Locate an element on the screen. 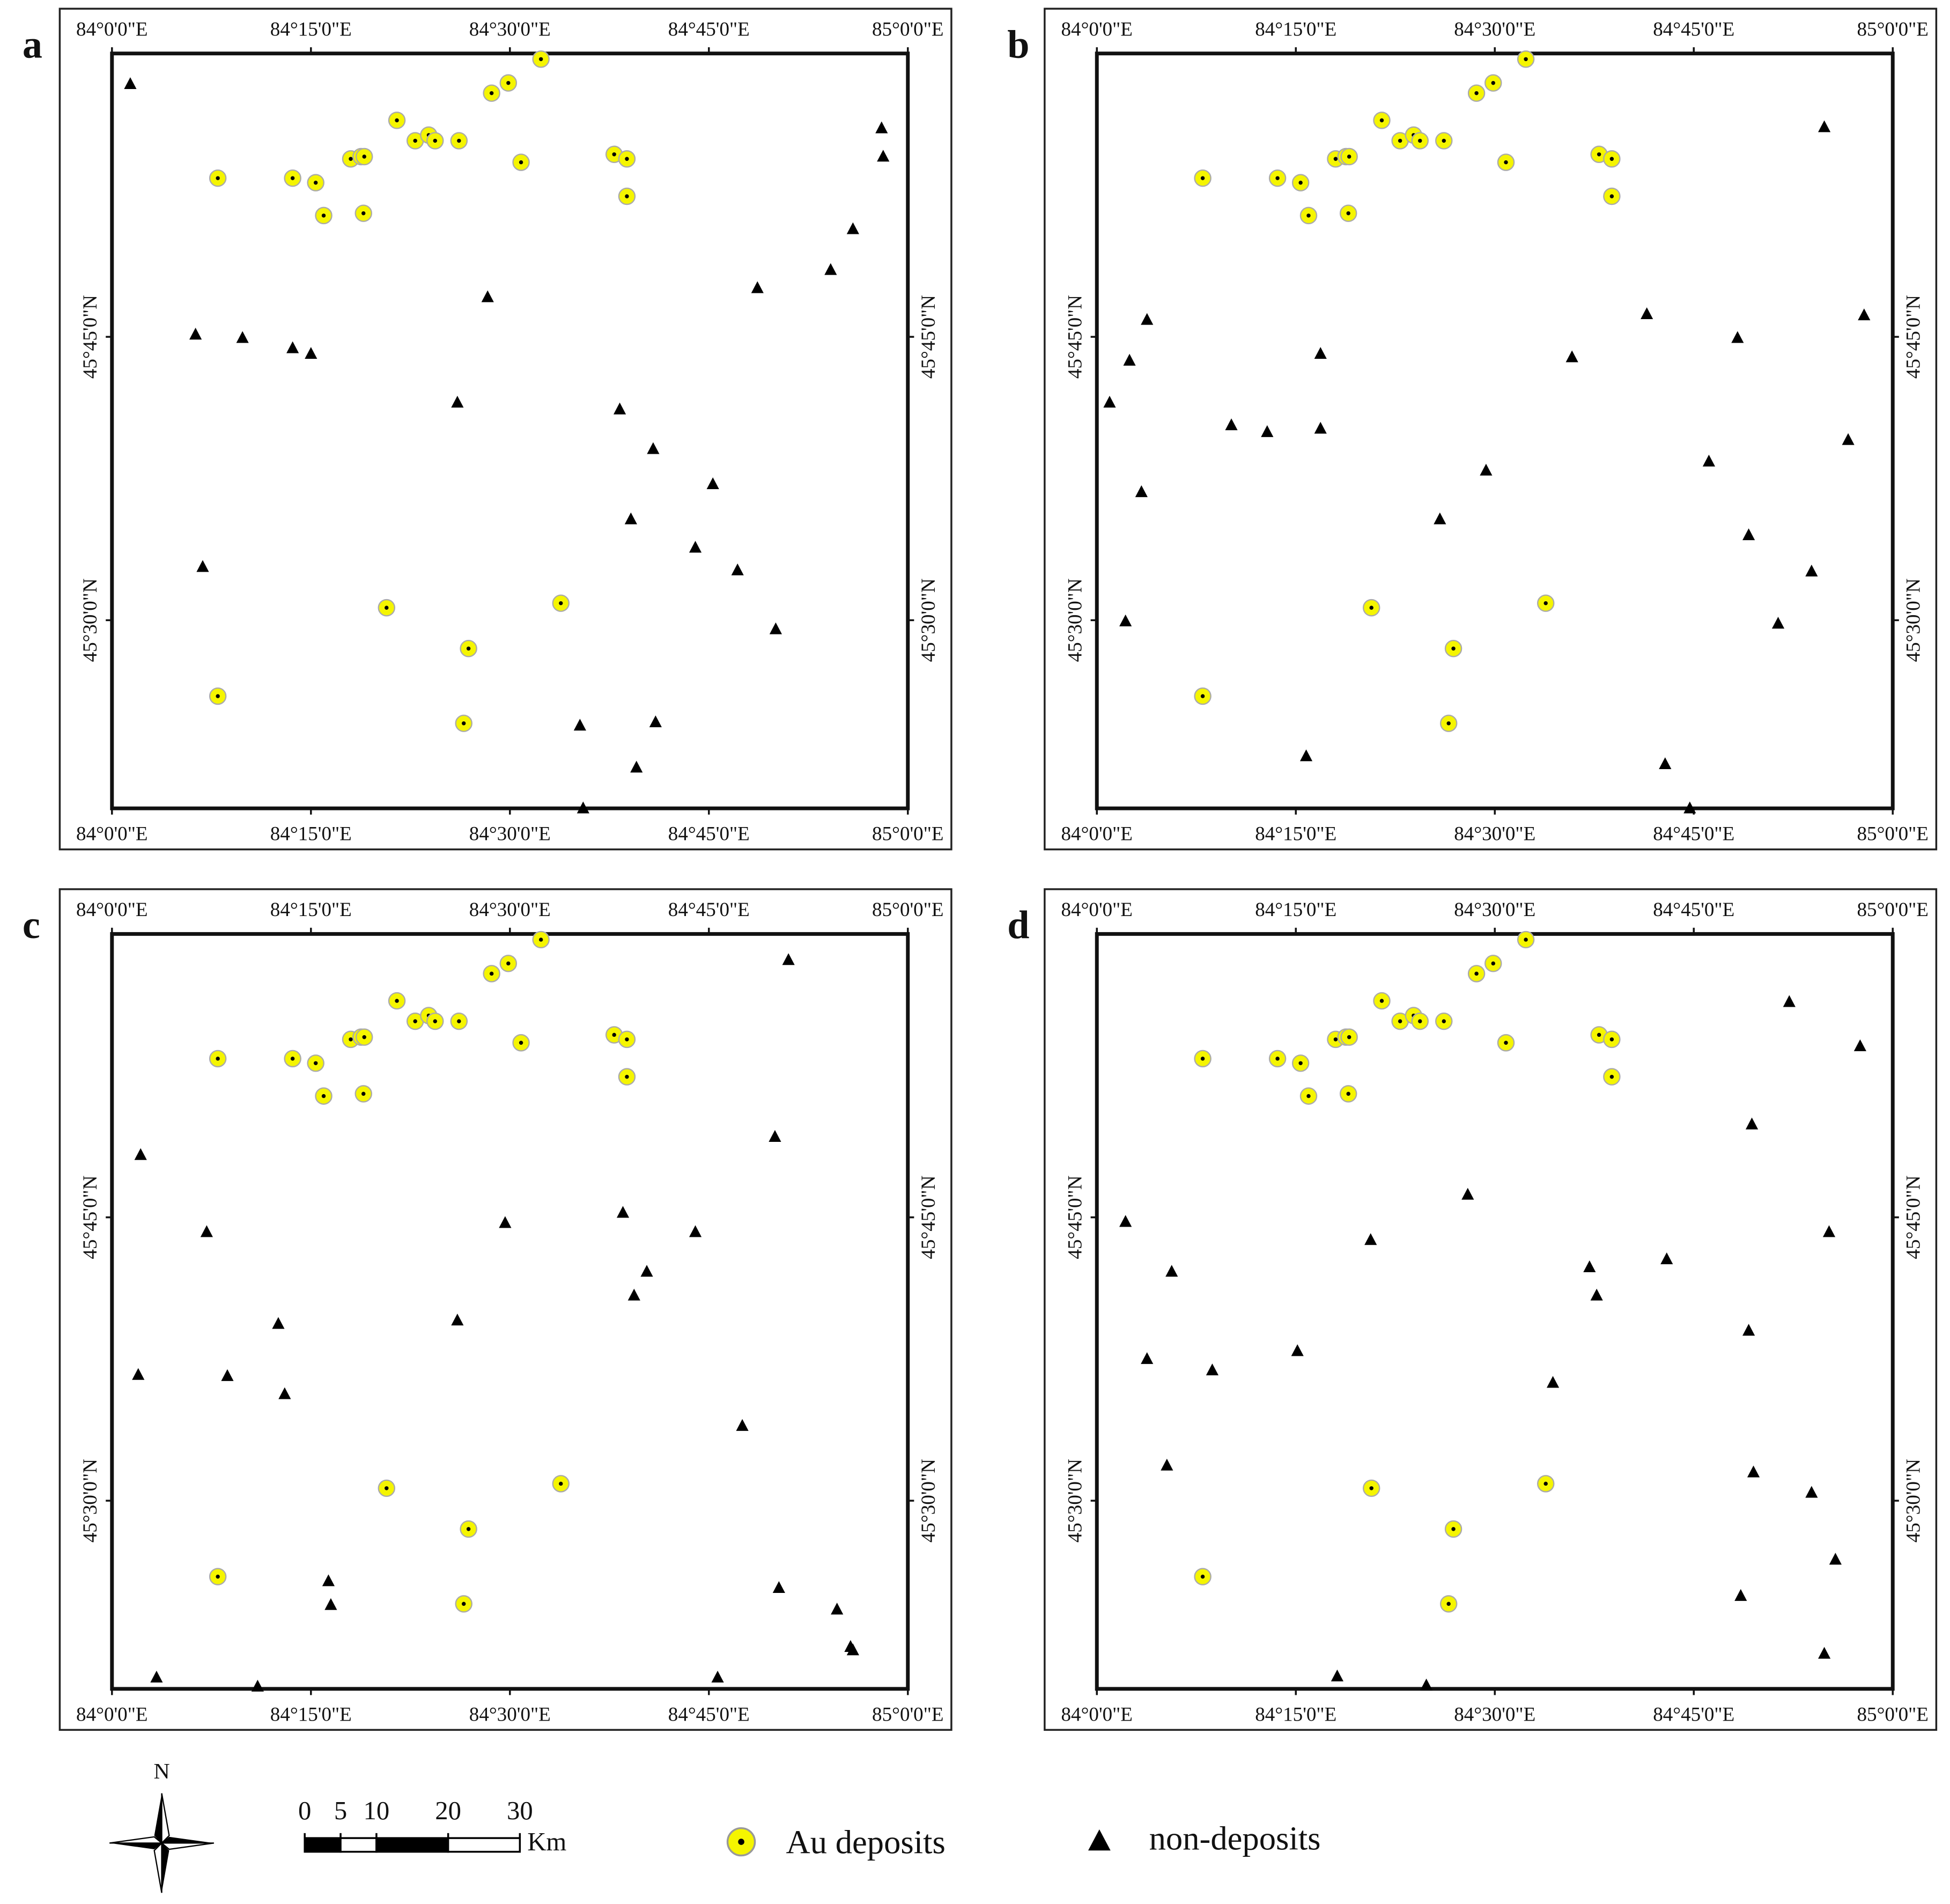  panel-label: c is located at coordinates (31, 925).